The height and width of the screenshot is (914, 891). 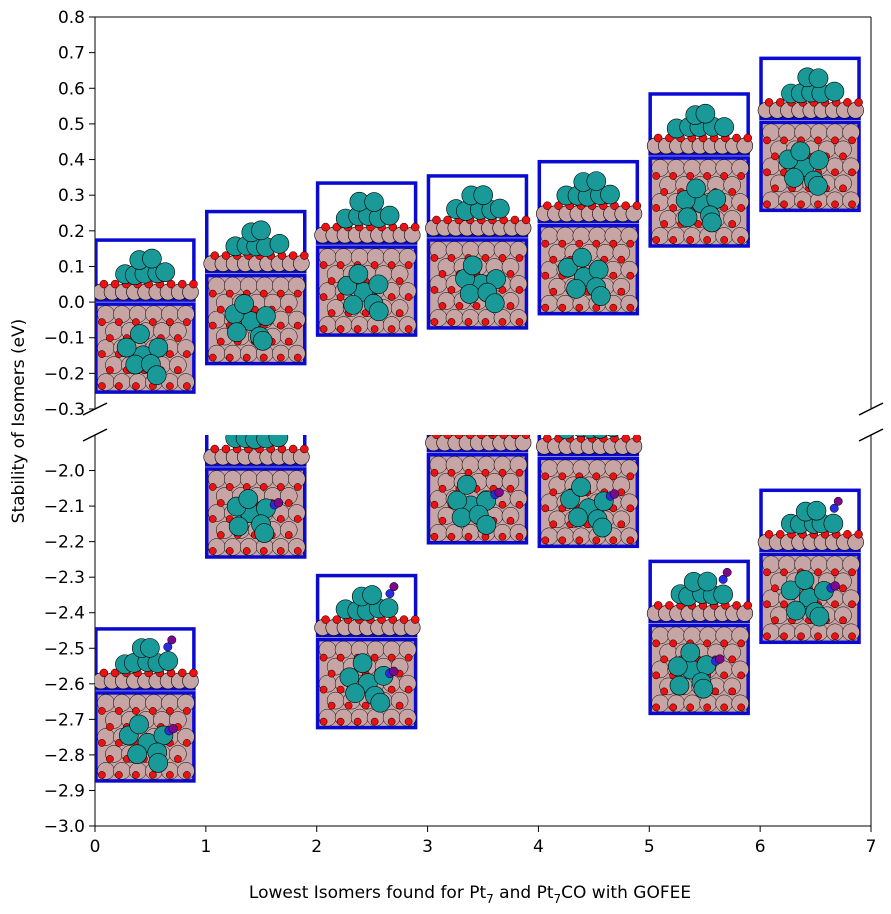 What do you see at coordinates (71, 54) in the screenshot?
I see `y-tick-label-top-1: 0.7` at bounding box center [71, 54].